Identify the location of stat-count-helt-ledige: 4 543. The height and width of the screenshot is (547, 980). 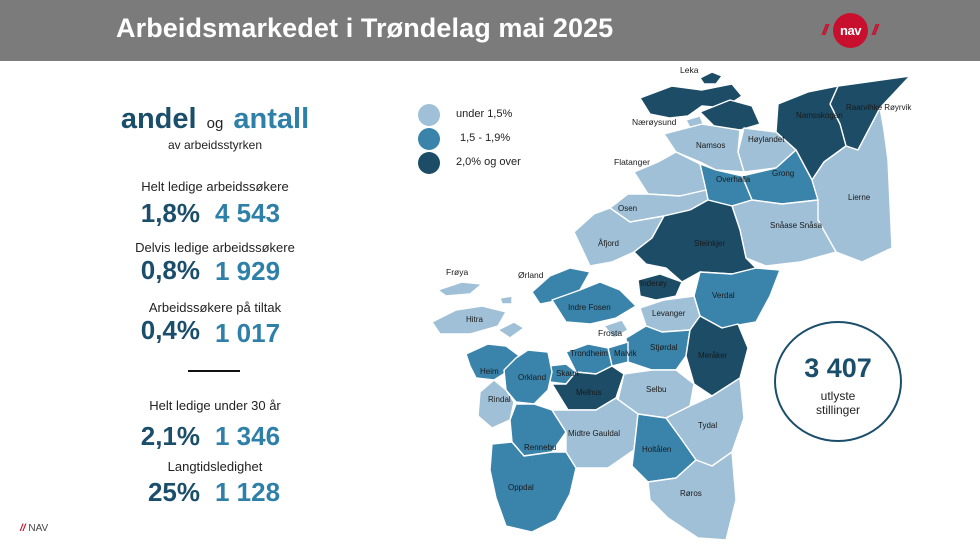
(248, 213).